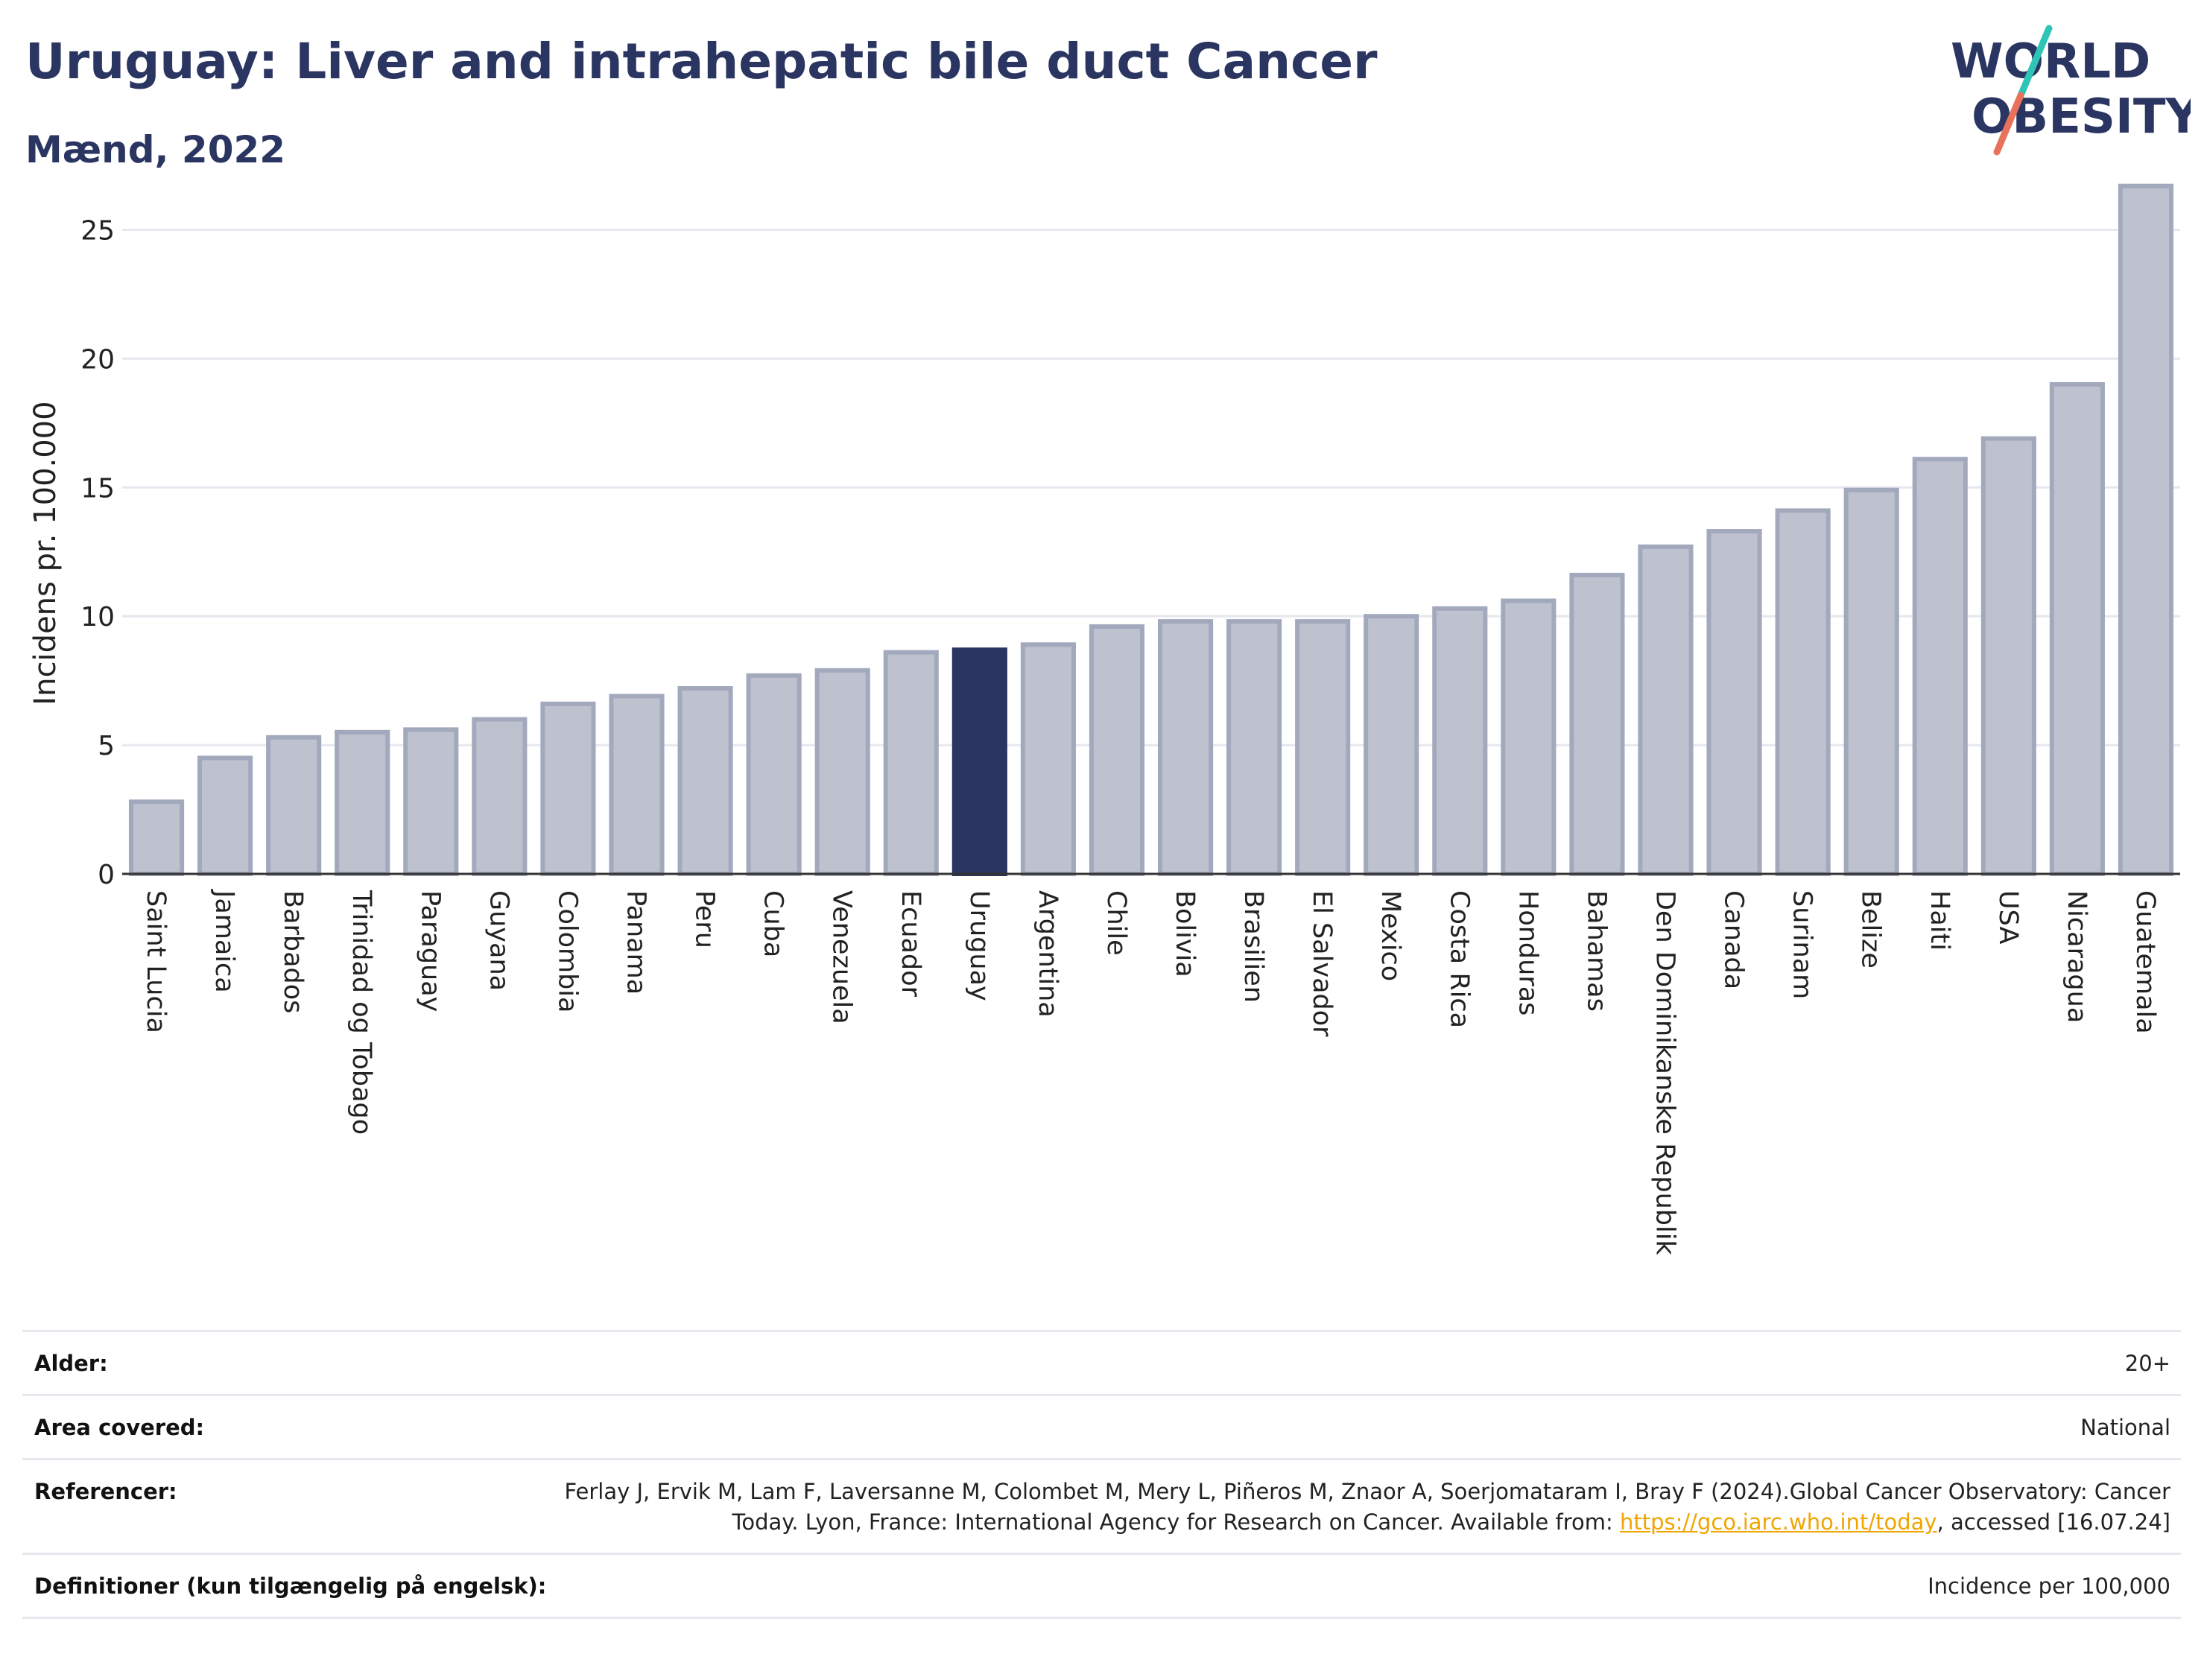 The width and height of the screenshot is (2204, 1680). What do you see at coordinates (225, 816) in the screenshot?
I see `bar-jamaica` at bounding box center [225, 816].